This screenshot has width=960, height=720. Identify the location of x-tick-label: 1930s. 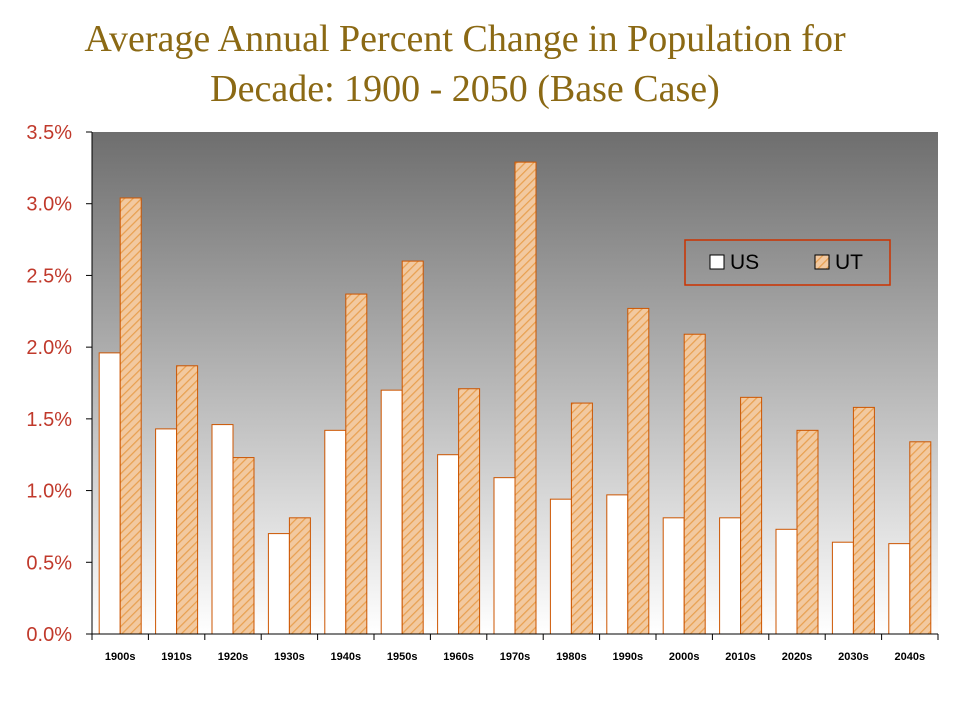
(289, 657).